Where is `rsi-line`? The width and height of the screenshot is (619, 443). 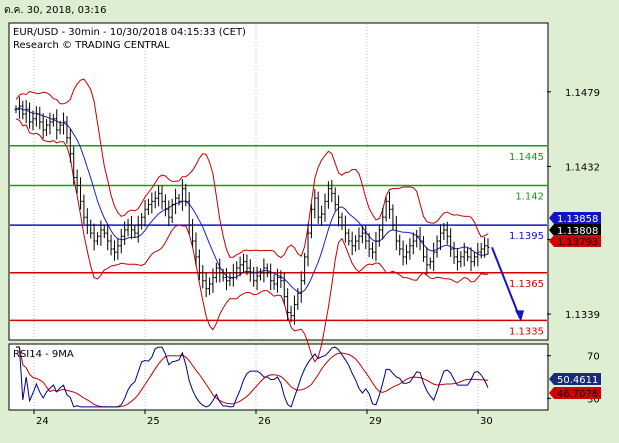 rsi-line is located at coordinates (252, 377).